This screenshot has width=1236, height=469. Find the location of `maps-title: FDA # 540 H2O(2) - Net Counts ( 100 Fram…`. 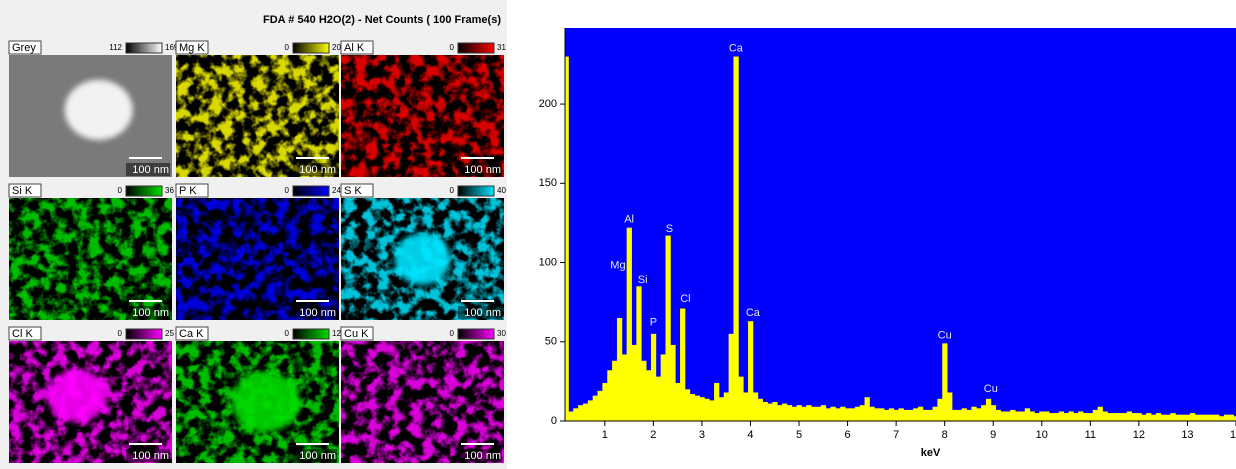

maps-title: FDA # 540 H2O(2) - Net Counts ( 100 Fram… is located at coordinates (382, 20).